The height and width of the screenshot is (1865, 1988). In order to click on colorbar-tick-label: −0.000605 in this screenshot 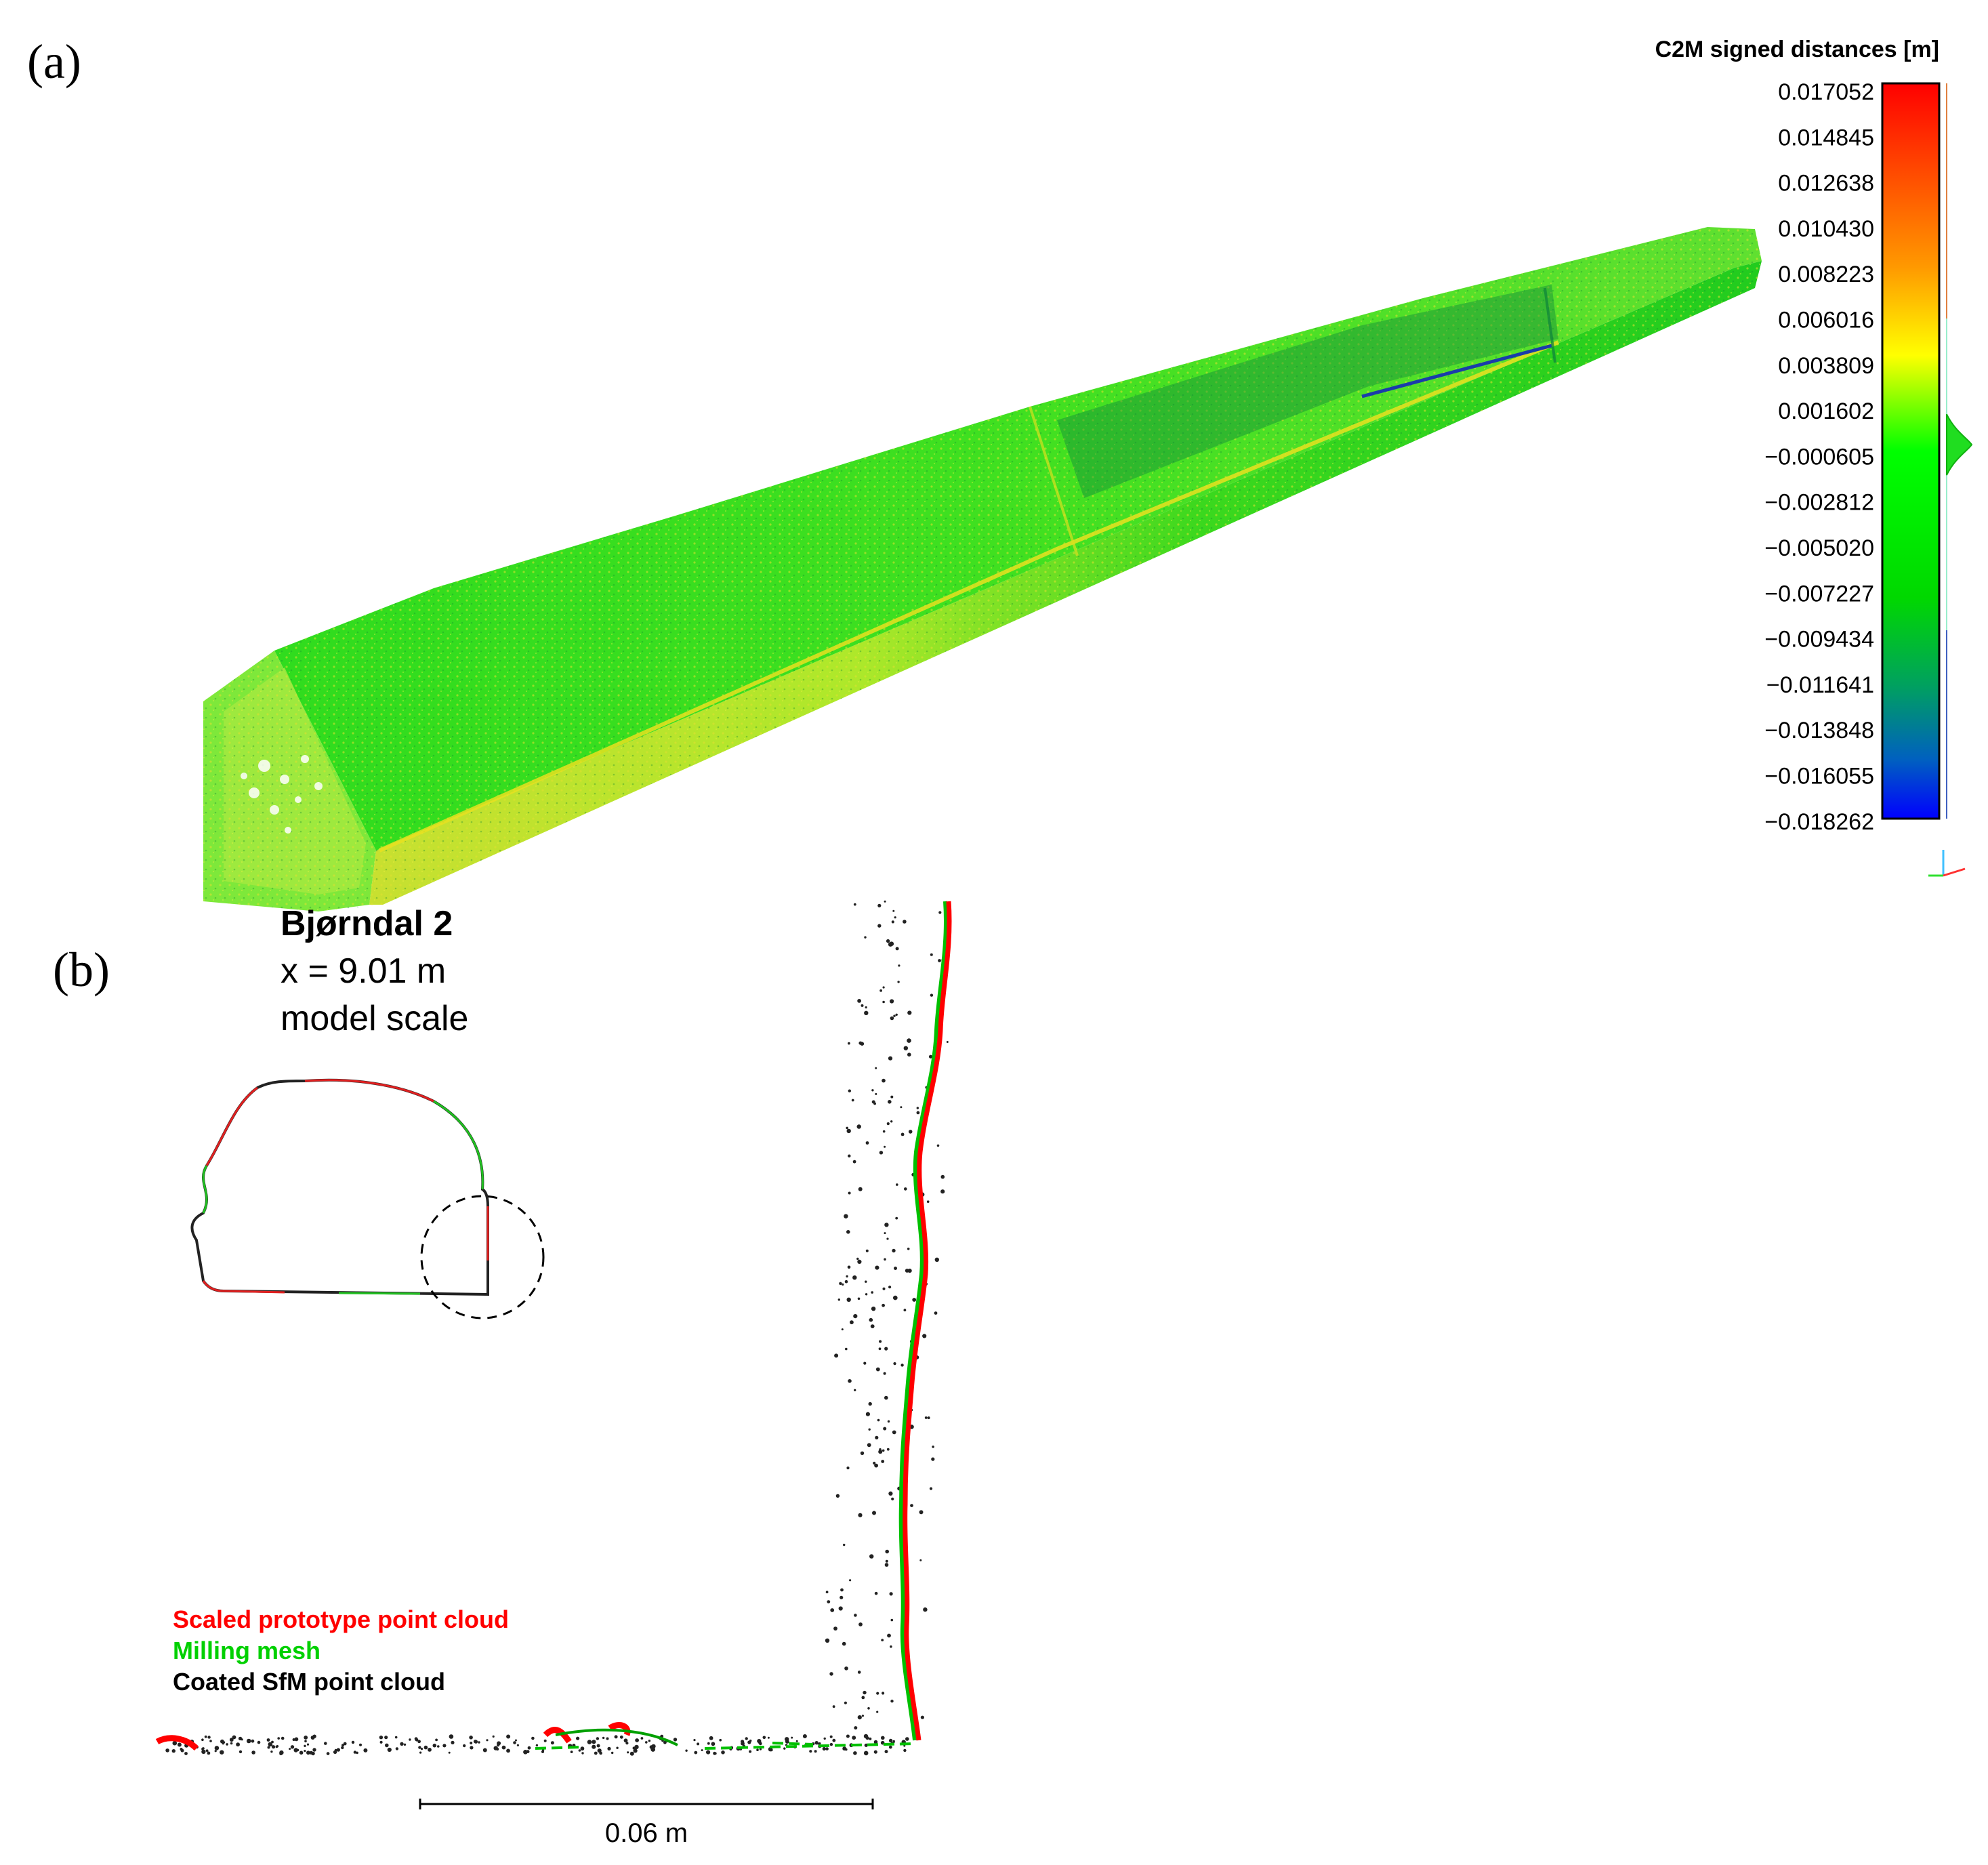, I will do `click(1819, 457)`.